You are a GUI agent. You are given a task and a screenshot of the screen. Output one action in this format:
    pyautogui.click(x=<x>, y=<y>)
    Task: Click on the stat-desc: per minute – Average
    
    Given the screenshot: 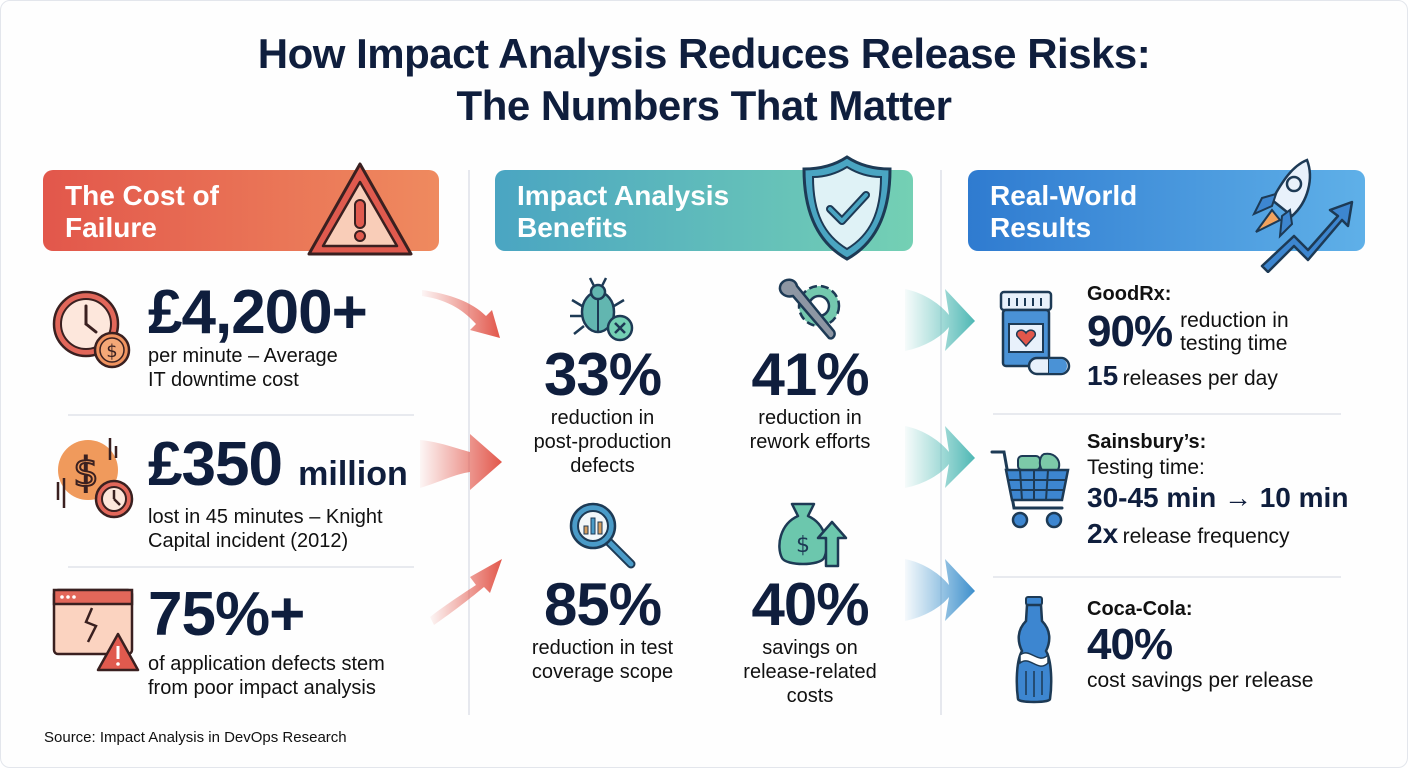 What is the action you would take?
    pyautogui.click(x=243, y=356)
    